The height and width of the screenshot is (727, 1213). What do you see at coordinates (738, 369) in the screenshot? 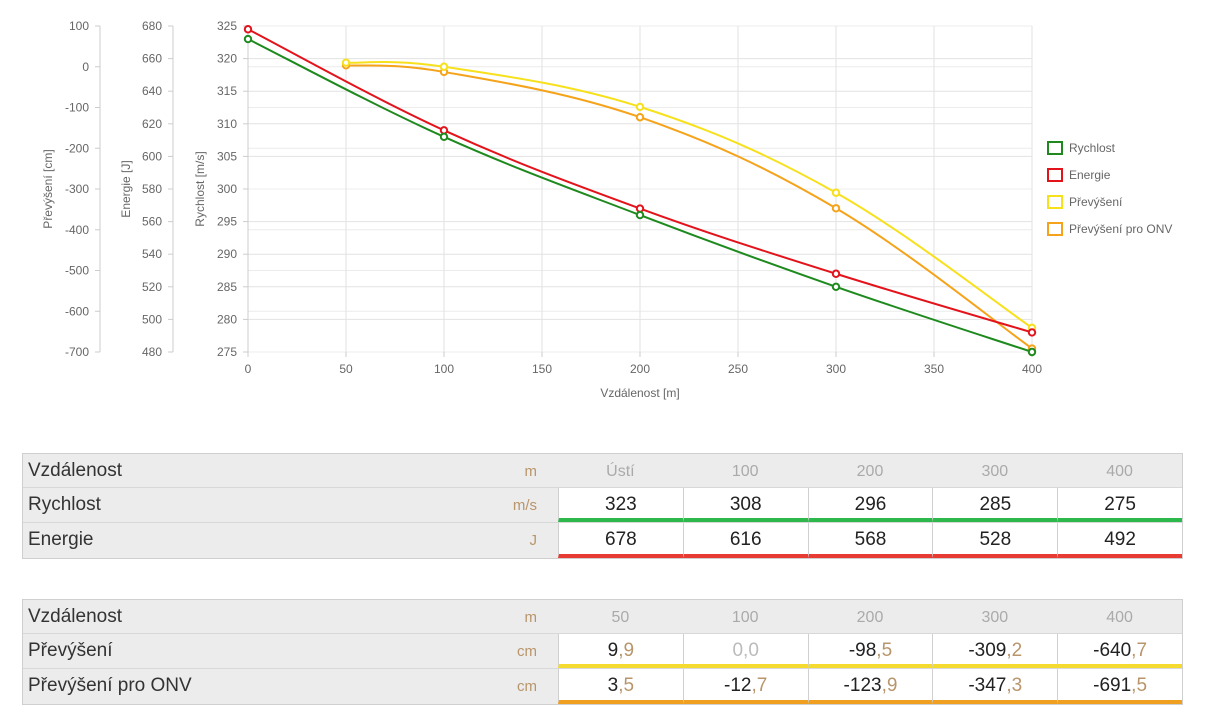
I see `x-tick-label: 250` at bounding box center [738, 369].